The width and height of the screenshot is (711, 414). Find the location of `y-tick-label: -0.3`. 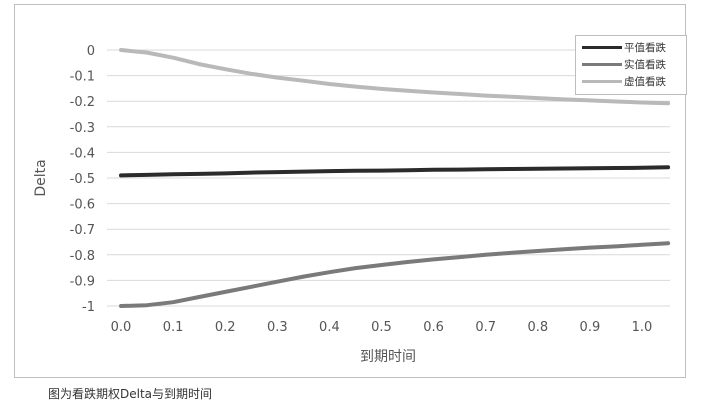

y-tick-label: -0.3 is located at coordinates (82, 128).